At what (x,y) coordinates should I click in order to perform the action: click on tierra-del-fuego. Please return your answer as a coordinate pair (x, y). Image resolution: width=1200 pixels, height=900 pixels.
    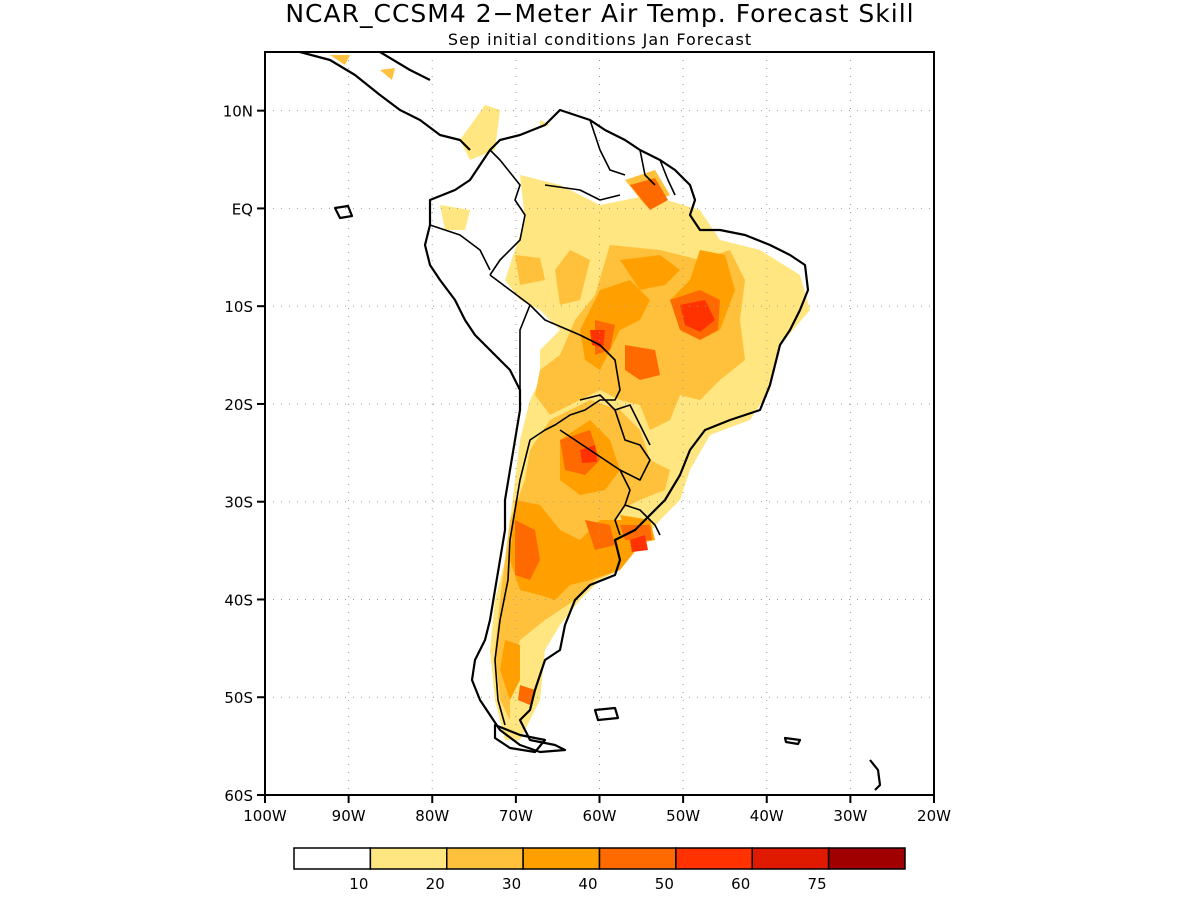
    Looking at the image, I should click on (520, 738).